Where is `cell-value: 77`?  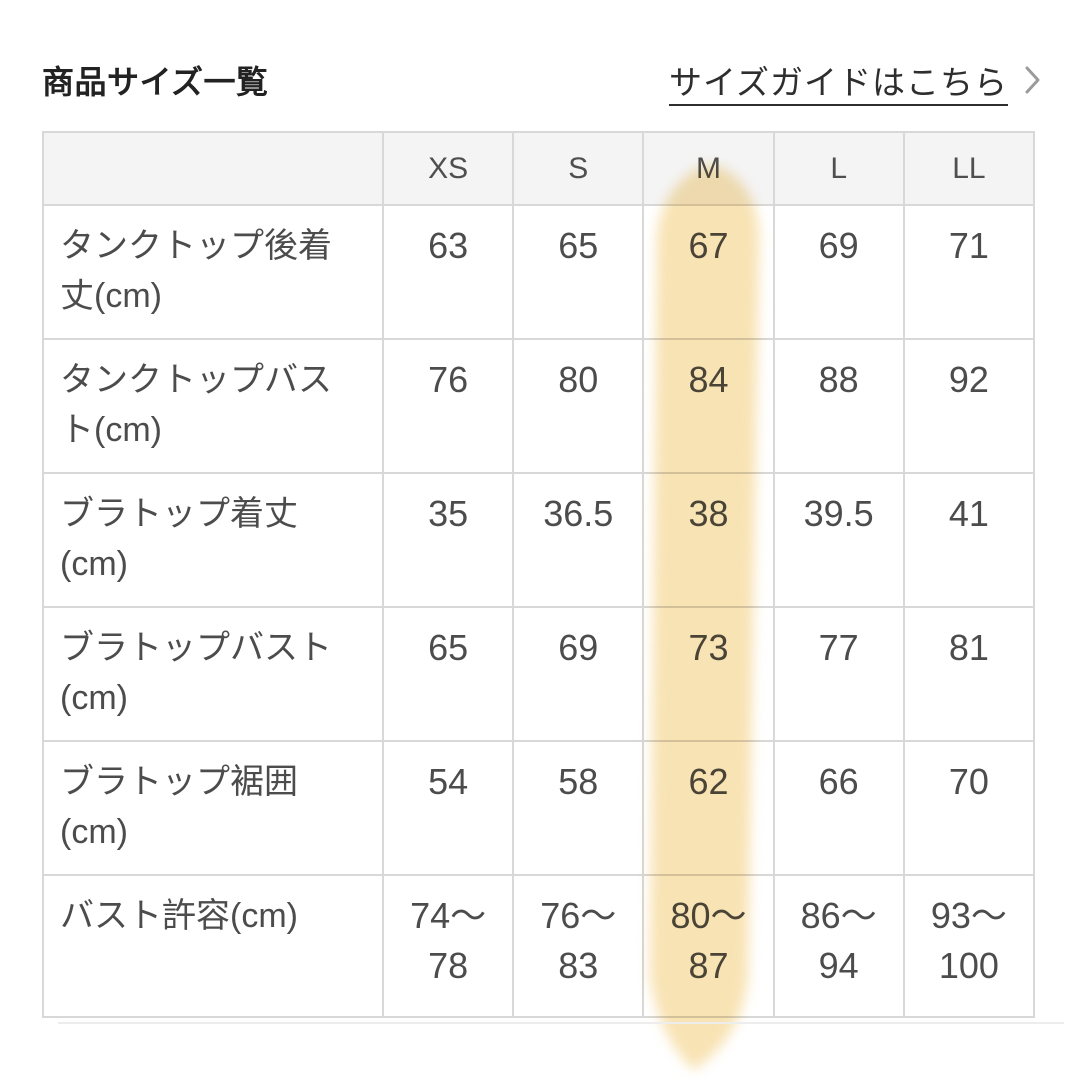 cell-value: 77 is located at coordinates (838, 674).